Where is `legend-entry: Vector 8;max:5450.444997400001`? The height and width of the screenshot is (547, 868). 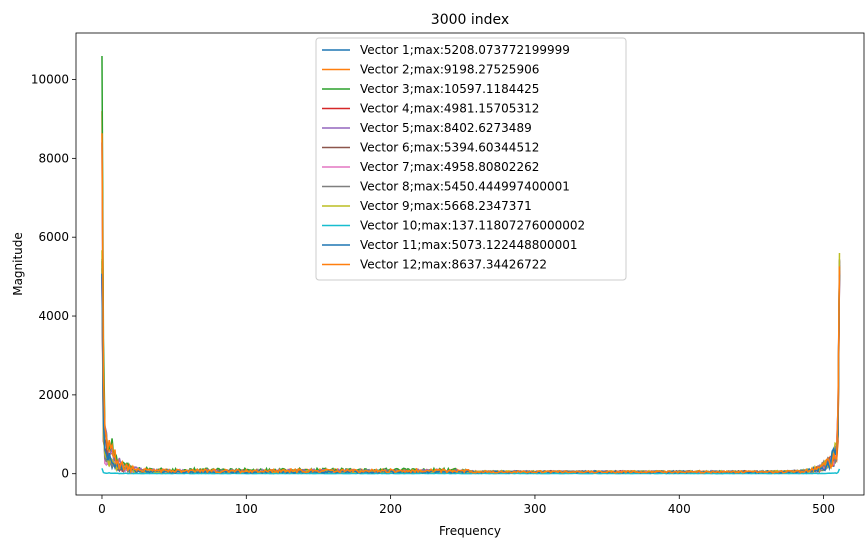 legend-entry: Vector 8;max:5450.444997400001 is located at coordinates (465, 187).